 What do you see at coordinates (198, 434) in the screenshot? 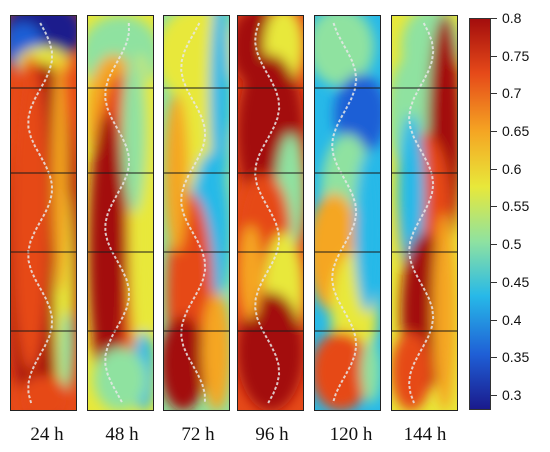
I see `time-label: 72 h` at bounding box center [198, 434].